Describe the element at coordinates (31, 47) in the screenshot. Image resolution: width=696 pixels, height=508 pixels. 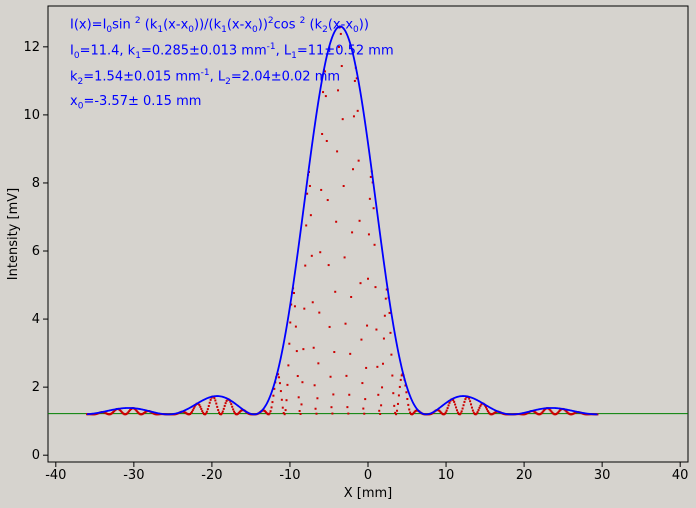
I see `y-tick-label: 12` at that location.